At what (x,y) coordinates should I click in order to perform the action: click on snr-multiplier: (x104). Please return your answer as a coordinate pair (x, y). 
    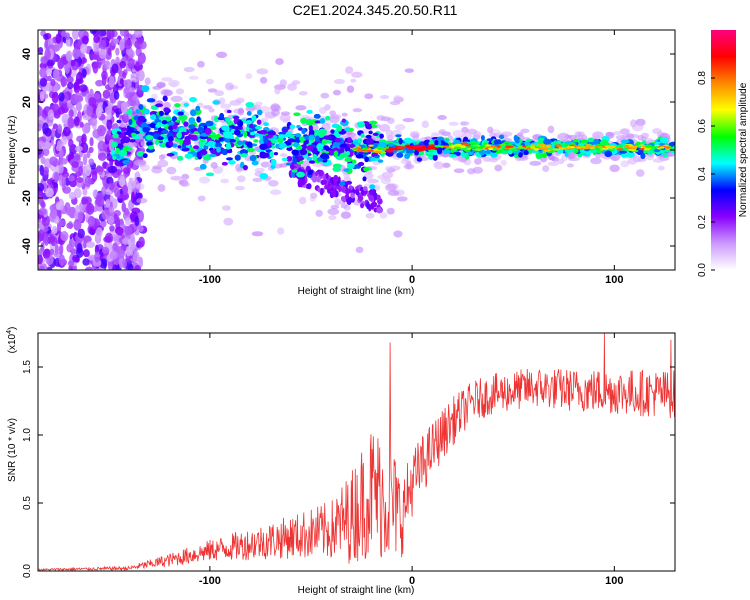
    Looking at the image, I should click on (12, 340).